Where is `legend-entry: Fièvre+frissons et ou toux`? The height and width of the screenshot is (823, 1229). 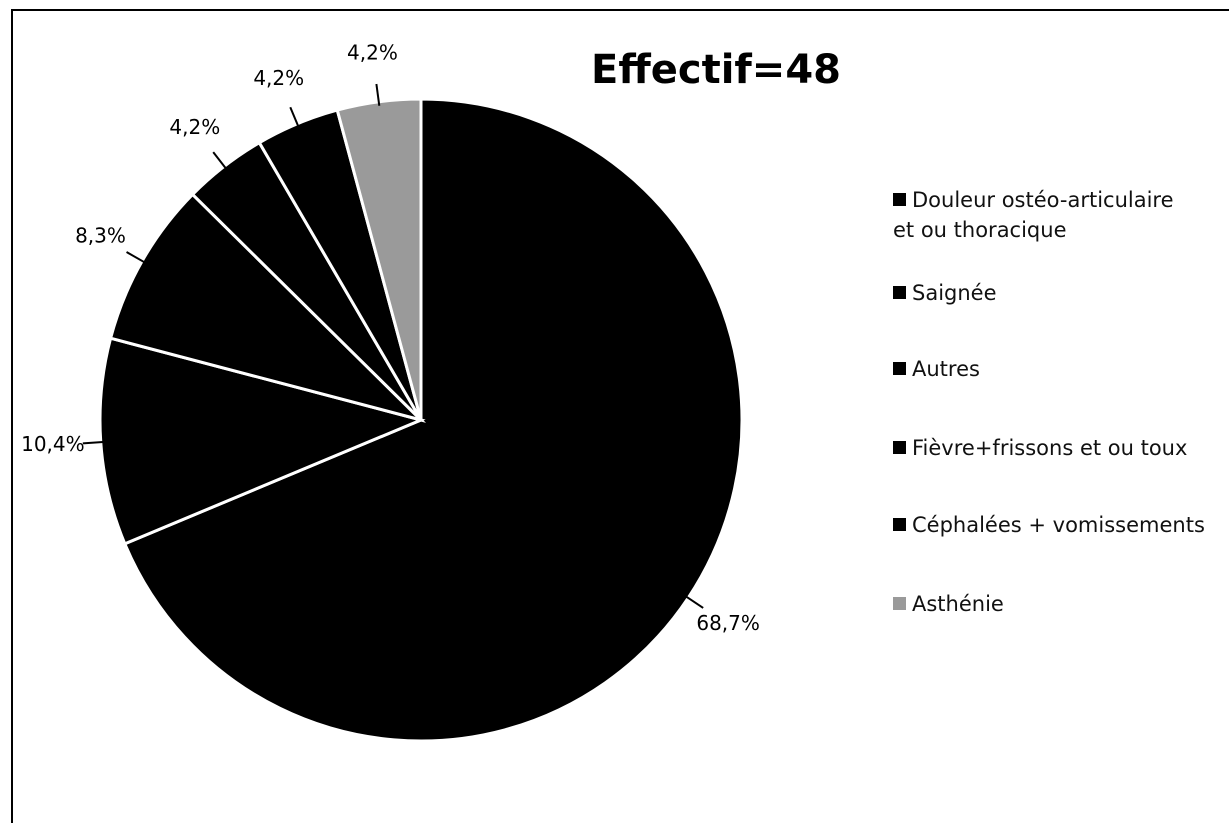 legend-entry: Fièvre+frissons et ou toux is located at coordinates (1053, 448).